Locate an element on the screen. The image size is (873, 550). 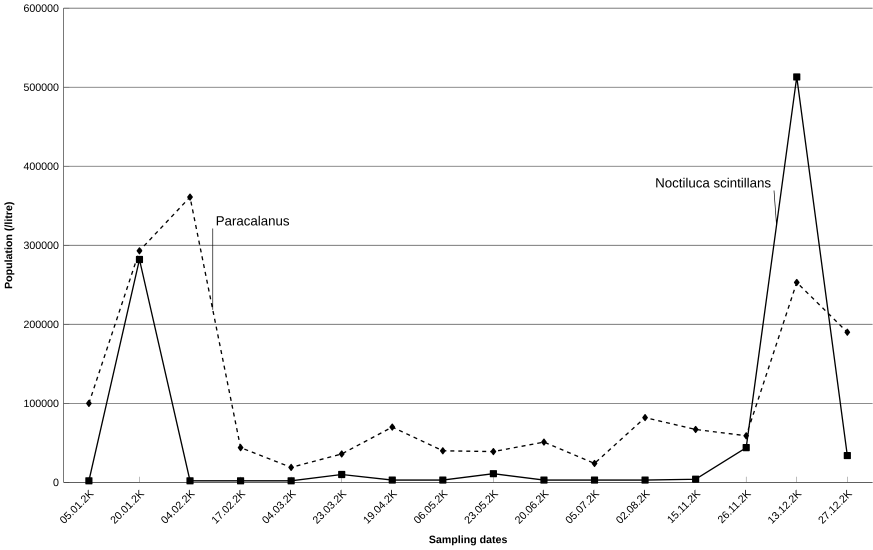
y-tick-label: 300000 is located at coordinates (41, 246).